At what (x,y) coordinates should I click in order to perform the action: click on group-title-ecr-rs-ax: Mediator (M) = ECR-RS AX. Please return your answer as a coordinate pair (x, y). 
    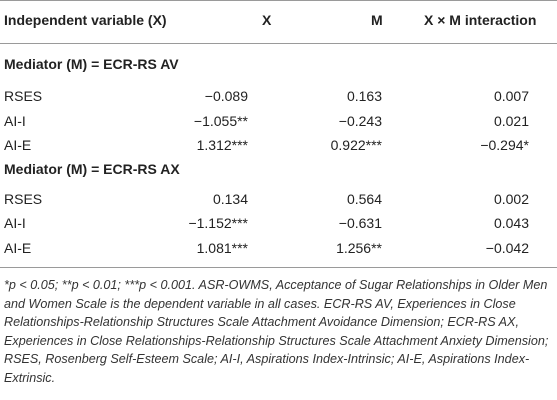
    Looking at the image, I should click on (92, 169).